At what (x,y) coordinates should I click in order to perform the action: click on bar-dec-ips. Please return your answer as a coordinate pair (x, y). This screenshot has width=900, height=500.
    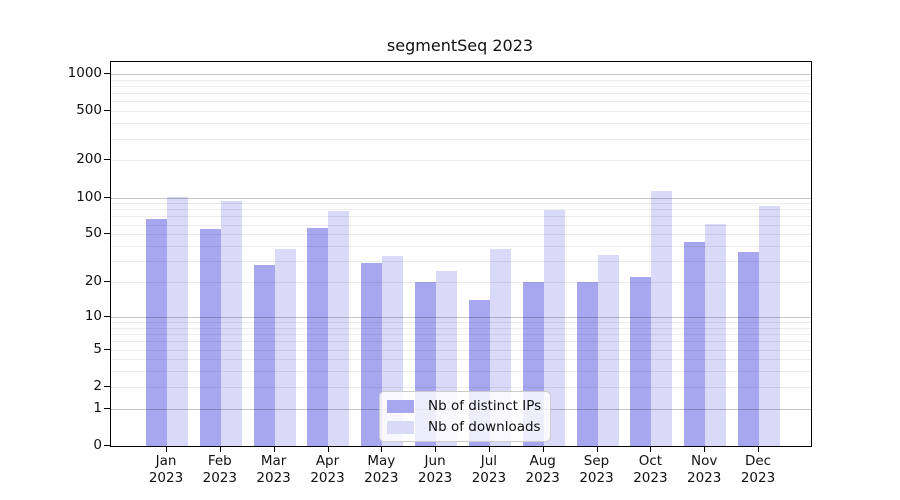
    Looking at the image, I should click on (748, 348).